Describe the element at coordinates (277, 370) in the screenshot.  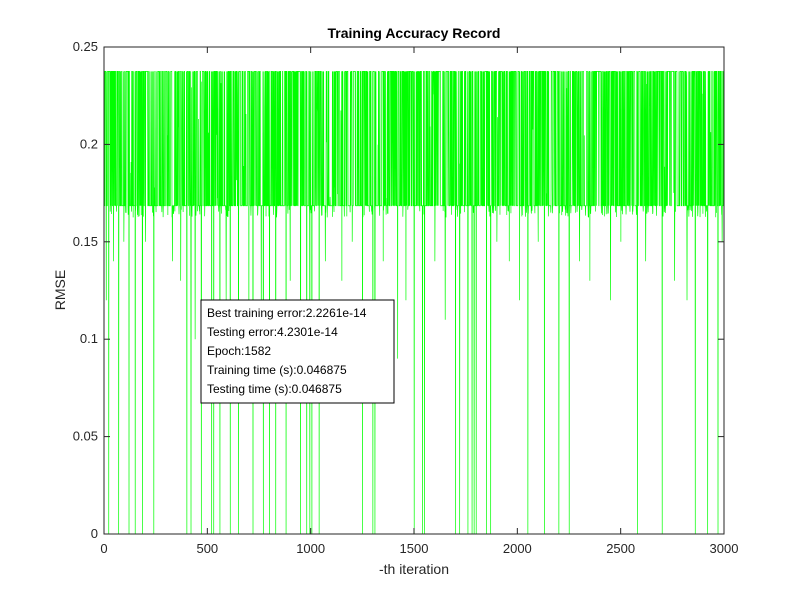
I see `annotation-training-time: Training time (s):0.046875` at that location.